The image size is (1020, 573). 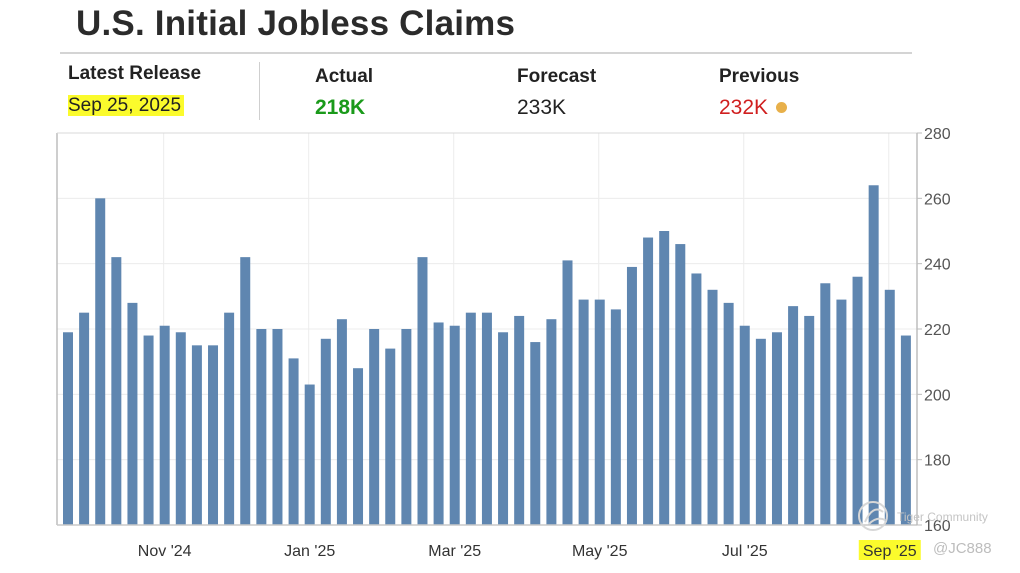 What do you see at coordinates (937, 134) in the screenshot?
I see `y-tick-label: 280` at bounding box center [937, 134].